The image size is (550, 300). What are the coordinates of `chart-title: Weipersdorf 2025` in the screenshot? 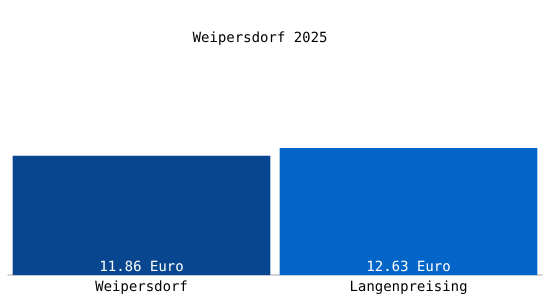 It's located at (260, 38).